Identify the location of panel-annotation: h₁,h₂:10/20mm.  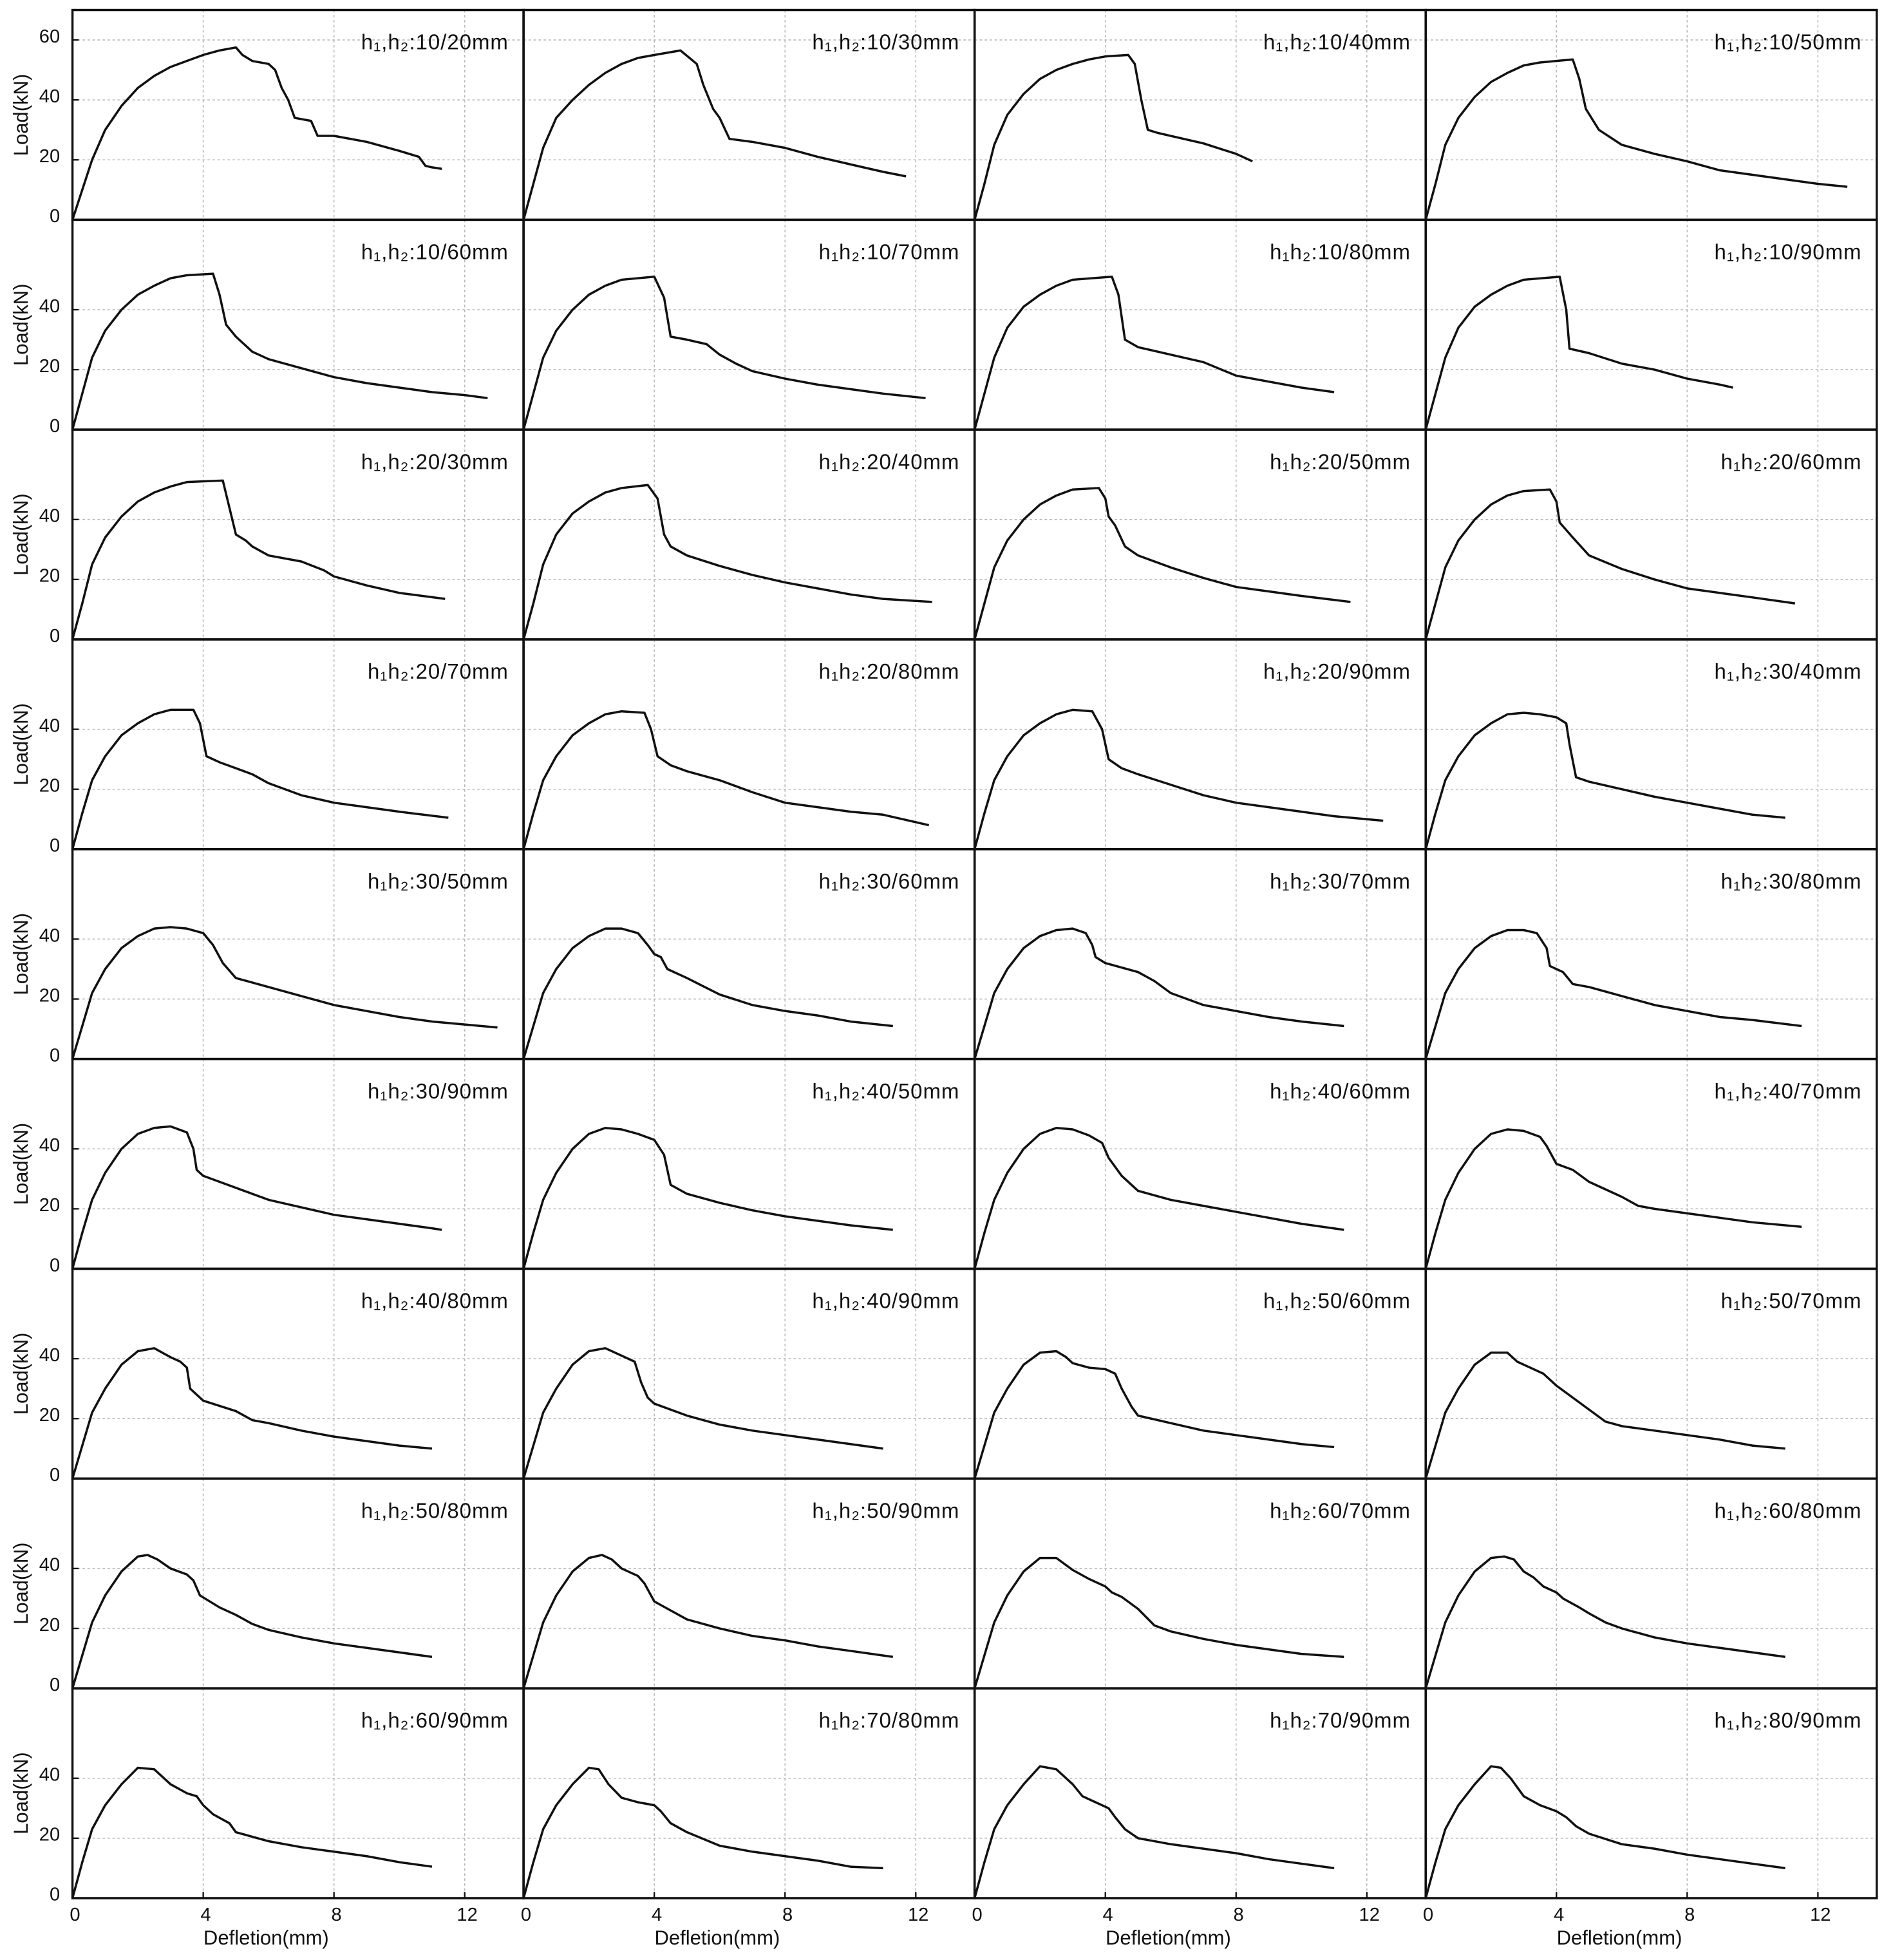
(435, 42).